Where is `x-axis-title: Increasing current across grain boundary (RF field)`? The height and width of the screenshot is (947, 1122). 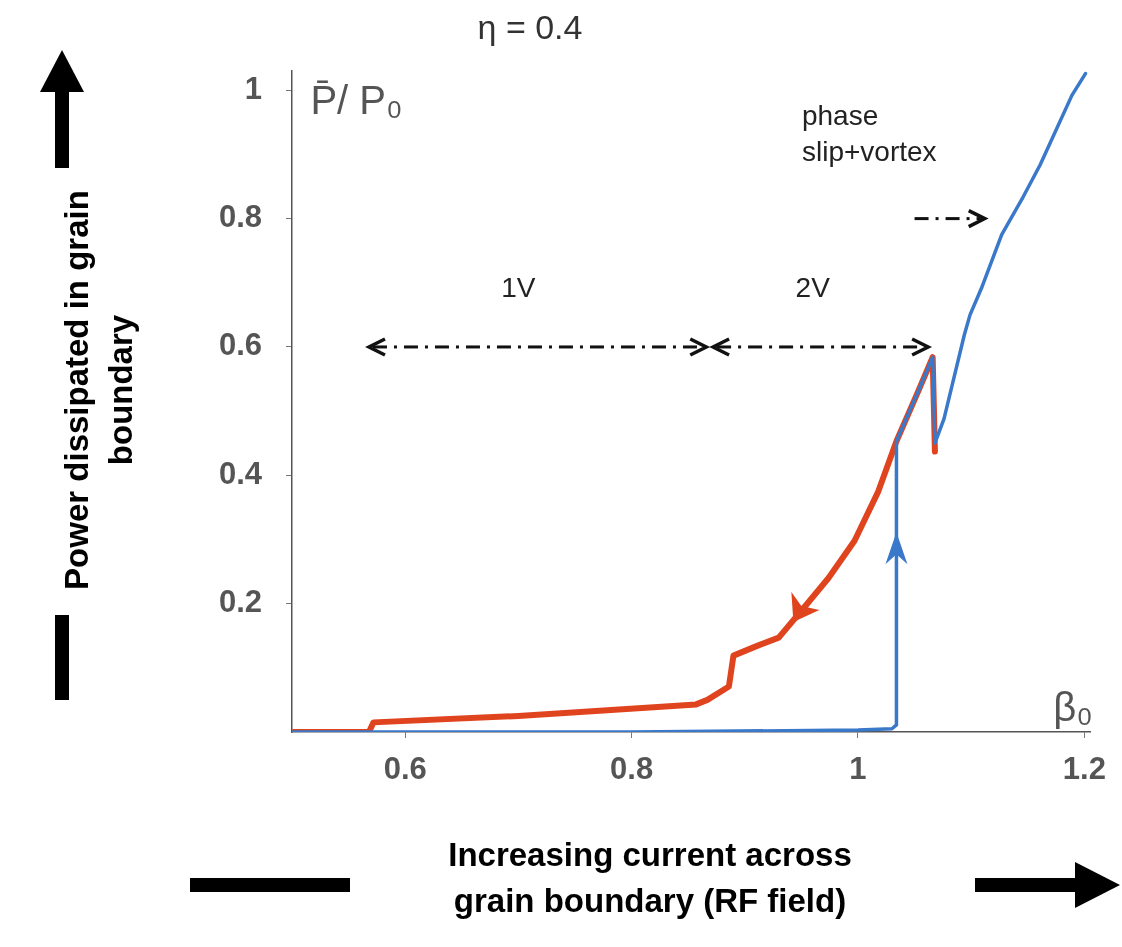
x-axis-title: Increasing current across grain boundary (RF field) is located at coordinates (650, 878).